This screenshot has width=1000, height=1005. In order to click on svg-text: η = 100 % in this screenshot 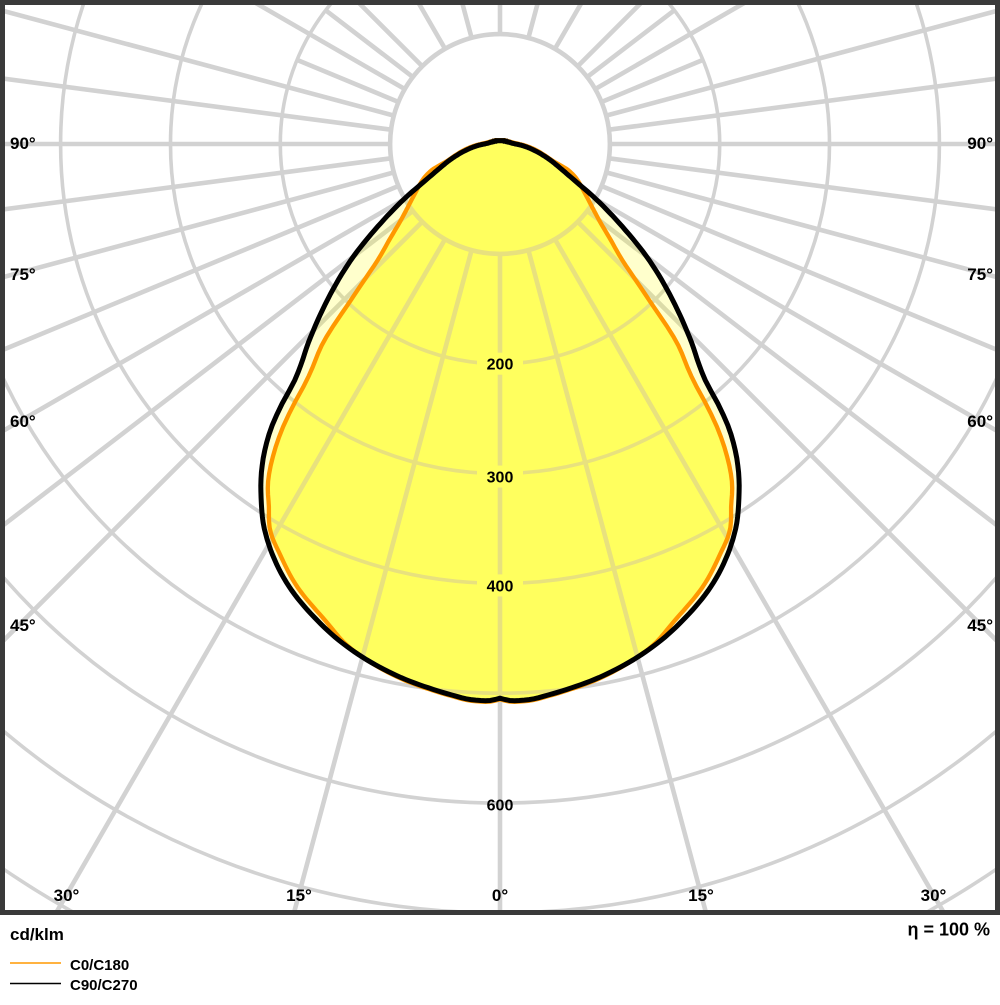, I will do `click(948, 930)`.